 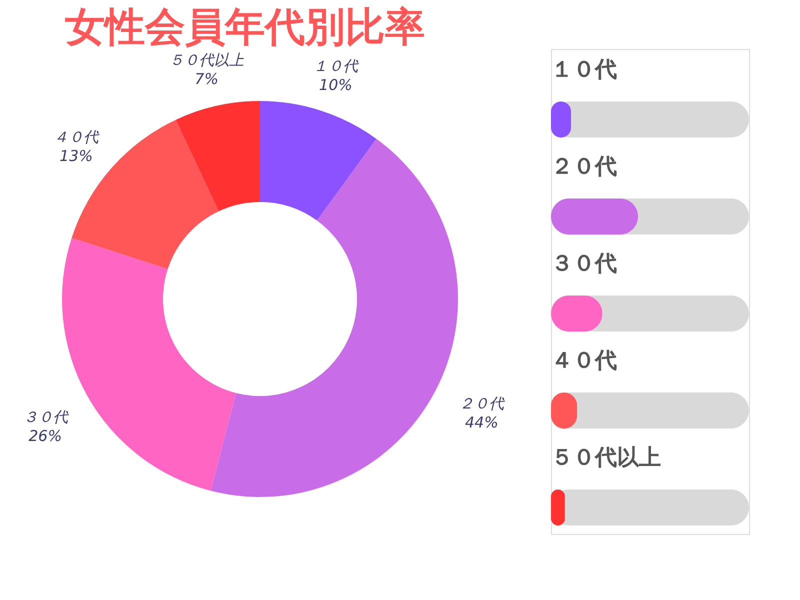 I want to click on chart-title: 女性会員年代別比率, so click(x=245, y=27).